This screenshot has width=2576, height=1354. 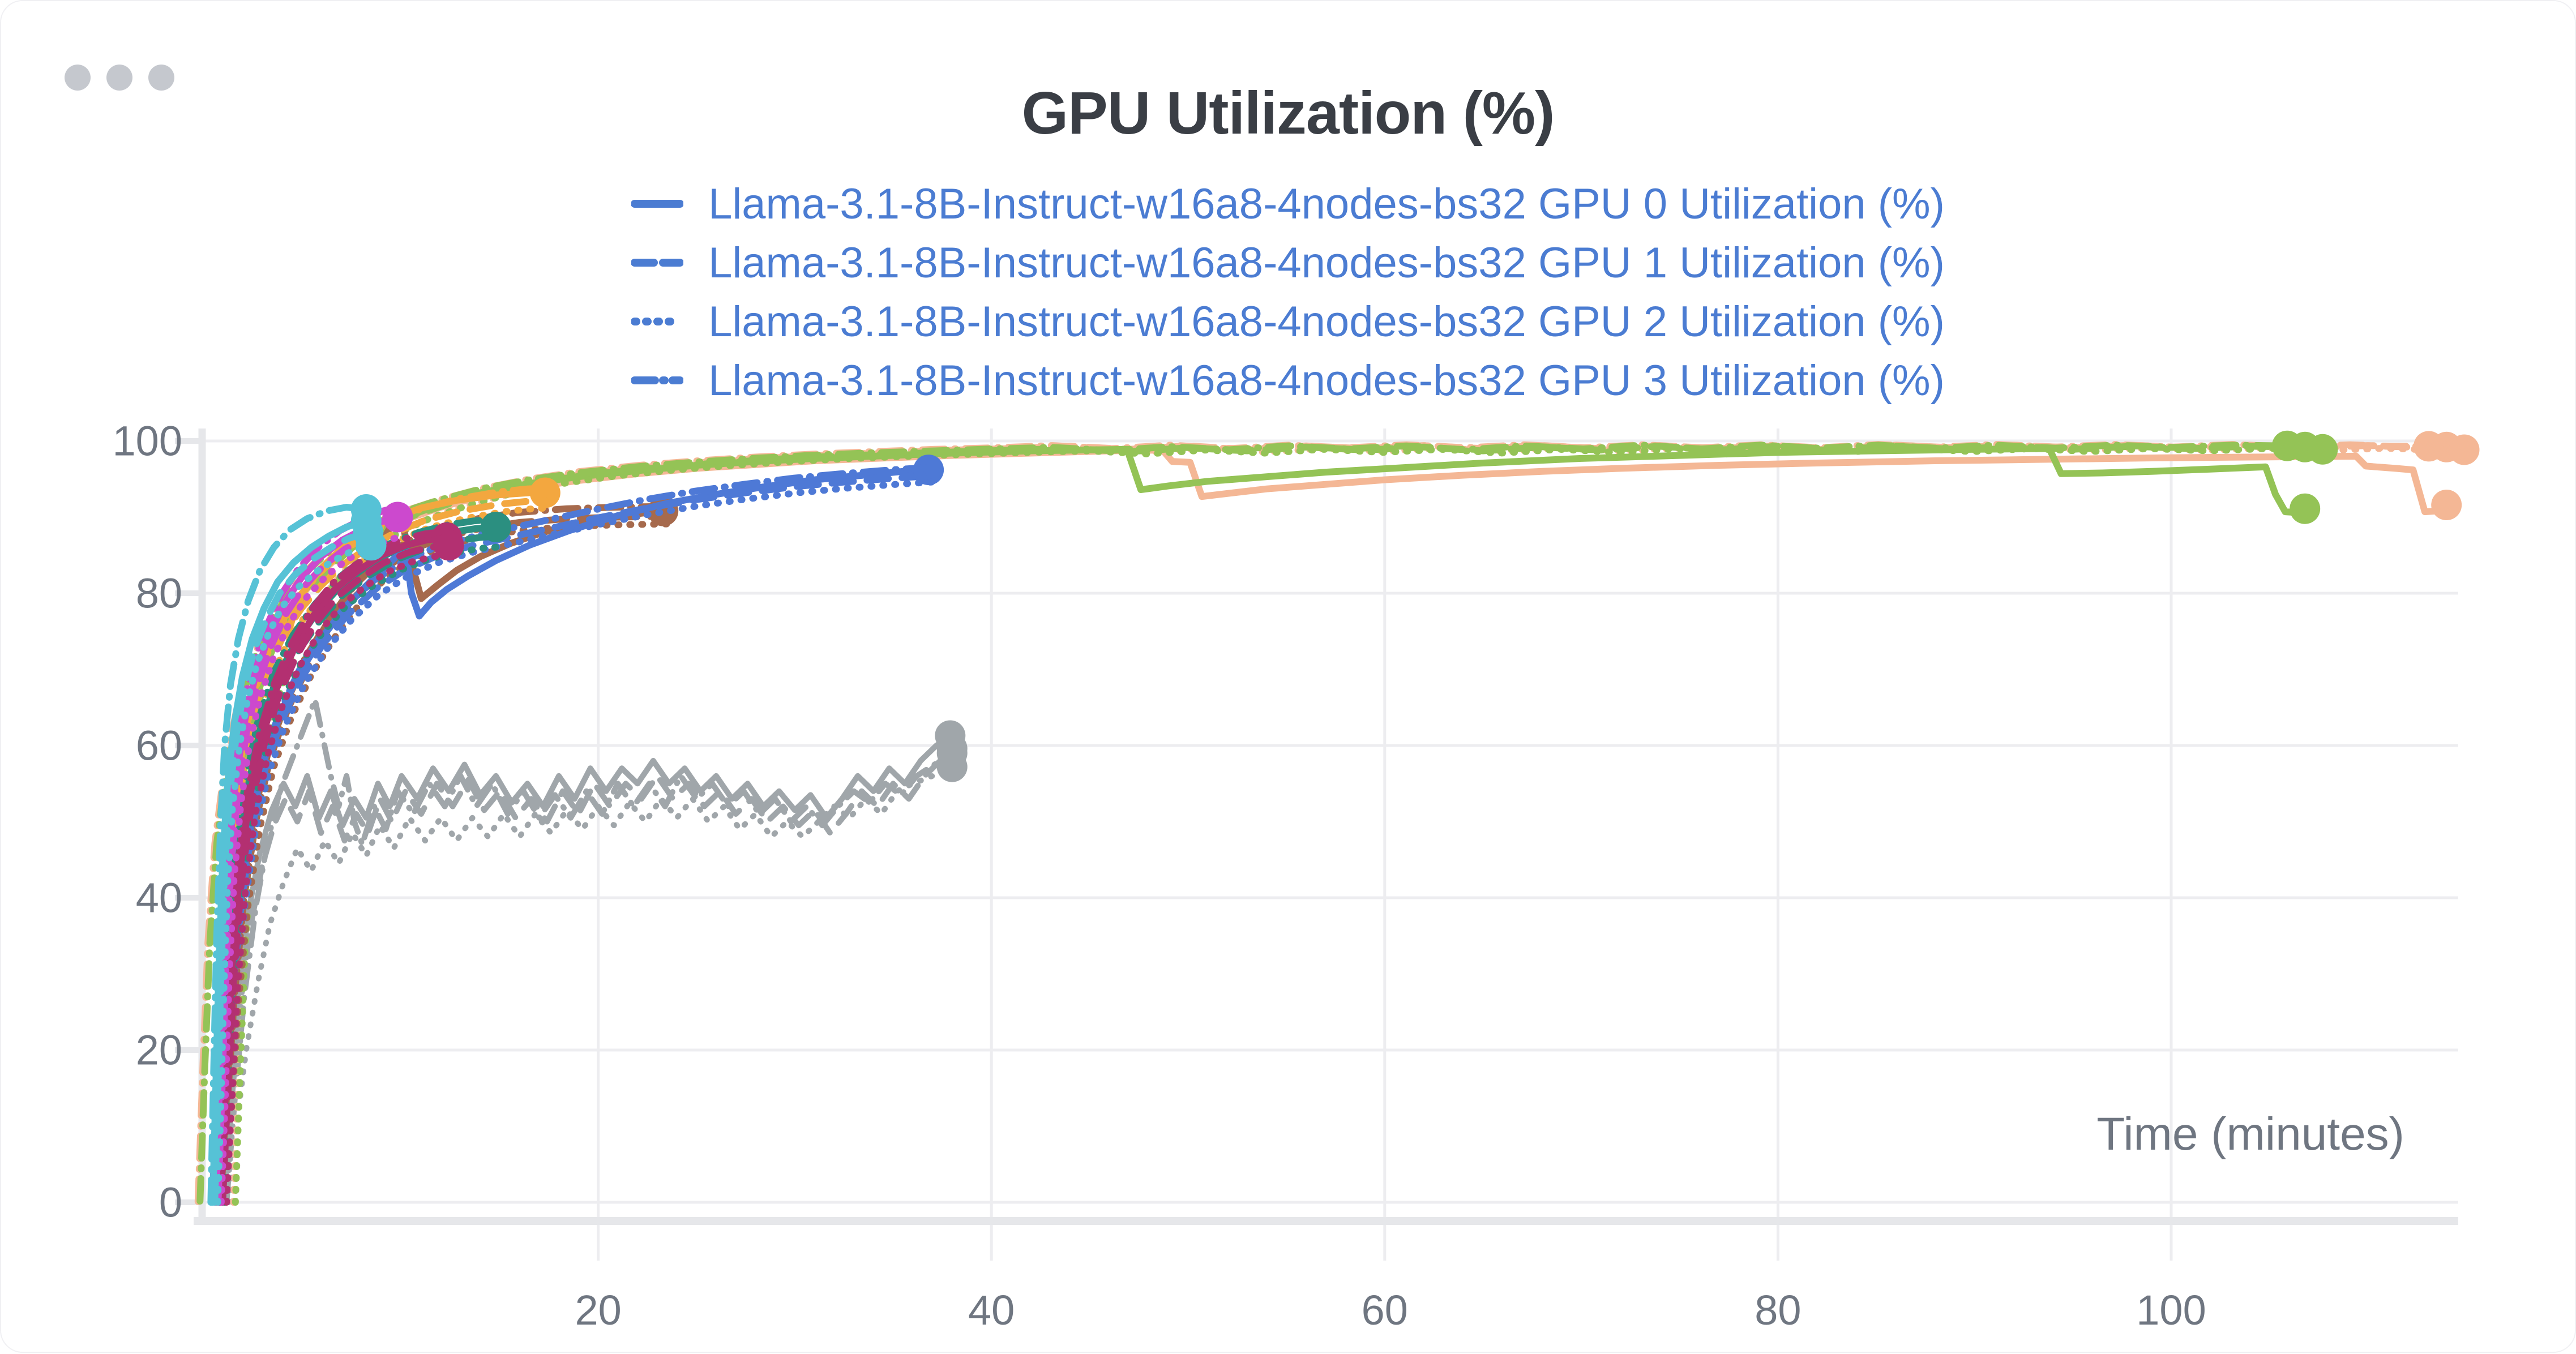 I want to click on series-endpoint-gray-dashdot, so click(x=952, y=754).